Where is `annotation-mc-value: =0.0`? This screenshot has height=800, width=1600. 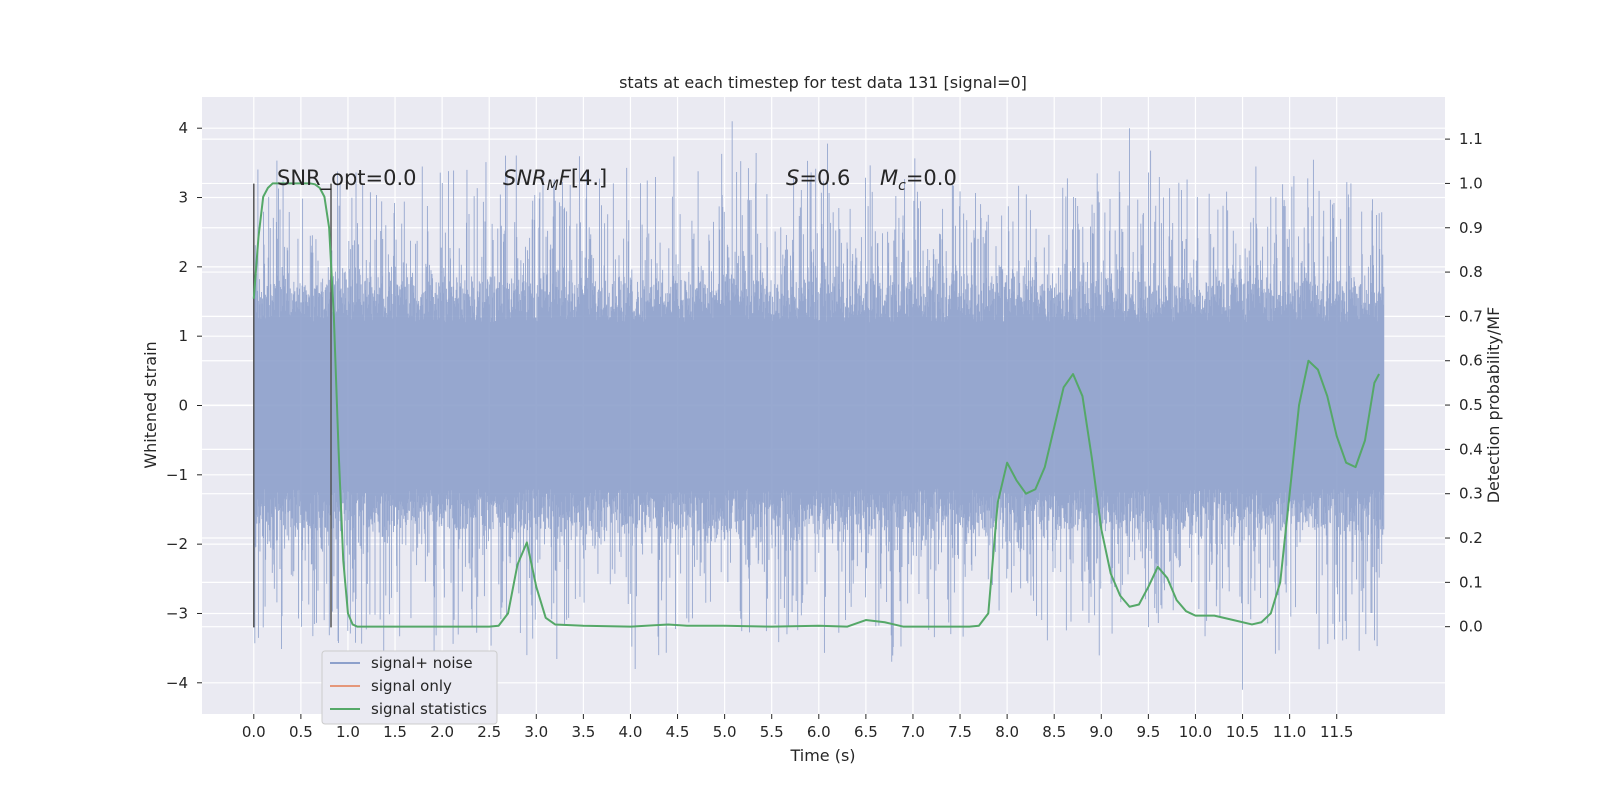 annotation-mc-value: =0.0 is located at coordinates (931, 178).